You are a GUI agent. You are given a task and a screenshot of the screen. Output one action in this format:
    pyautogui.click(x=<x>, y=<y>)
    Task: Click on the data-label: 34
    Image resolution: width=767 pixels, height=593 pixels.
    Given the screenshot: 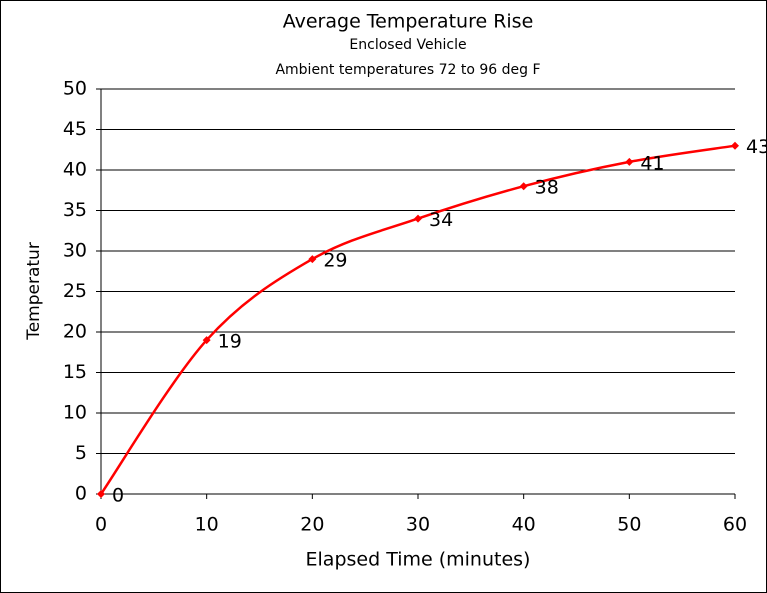 What is the action you would take?
    pyautogui.click(x=441, y=220)
    